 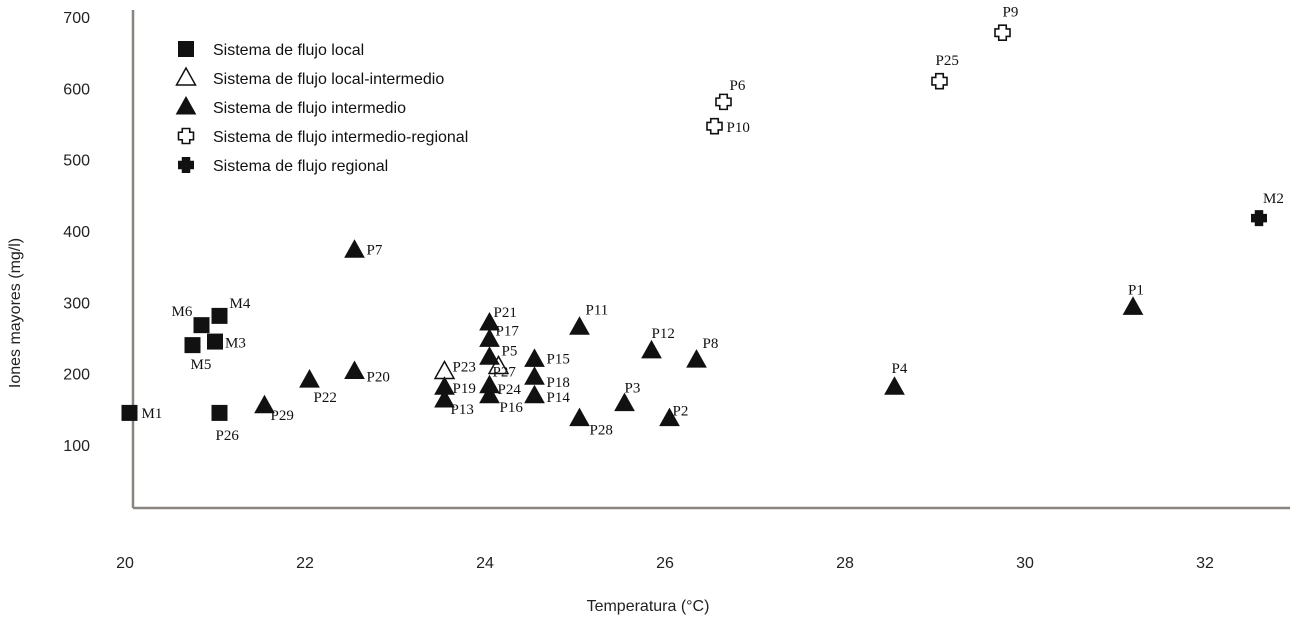 What do you see at coordinates (325, 398) in the screenshot?
I see `point-label: P22` at bounding box center [325, 398].